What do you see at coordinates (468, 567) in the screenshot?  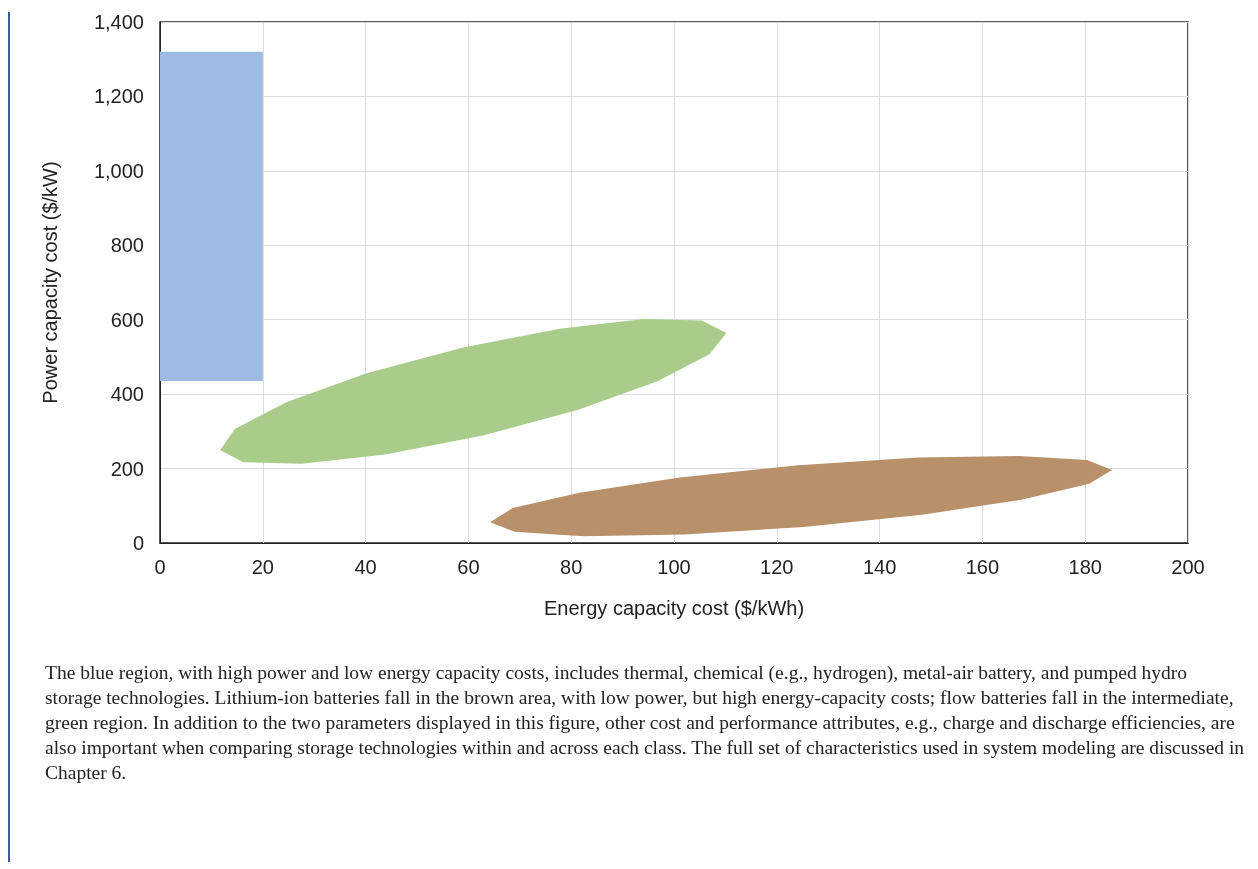 I see `x-tick-label: 60` at bounding box center [468, 567].